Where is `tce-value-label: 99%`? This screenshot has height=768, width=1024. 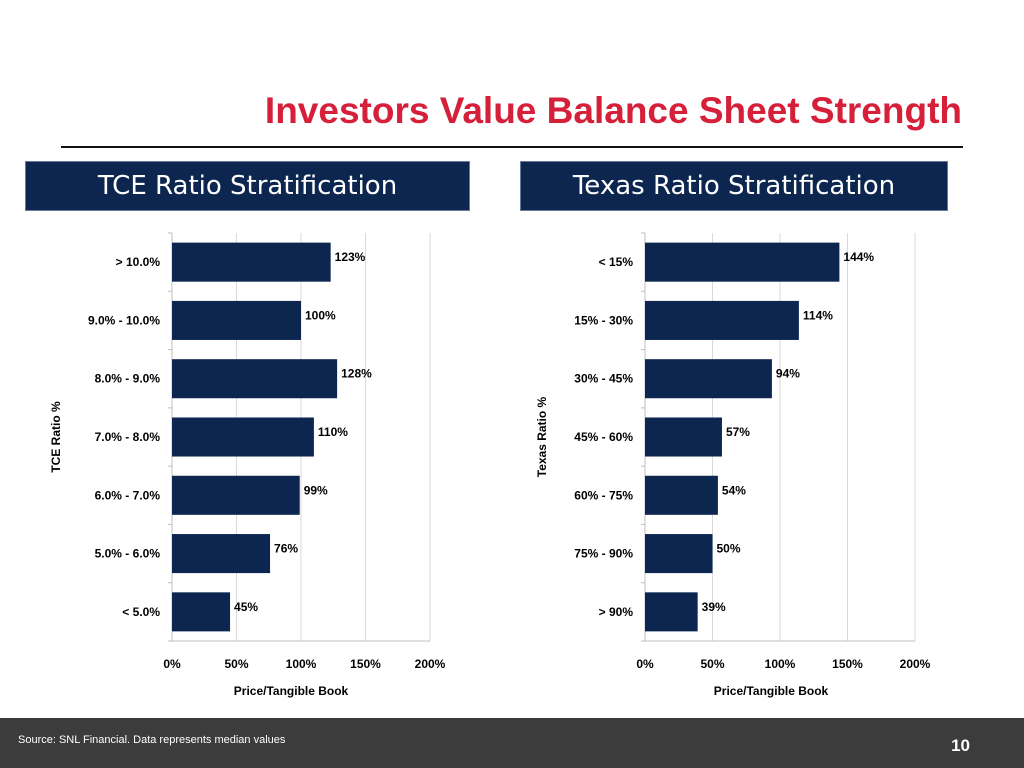 tce-value-label: 99% is located at coordinates (316, 490).